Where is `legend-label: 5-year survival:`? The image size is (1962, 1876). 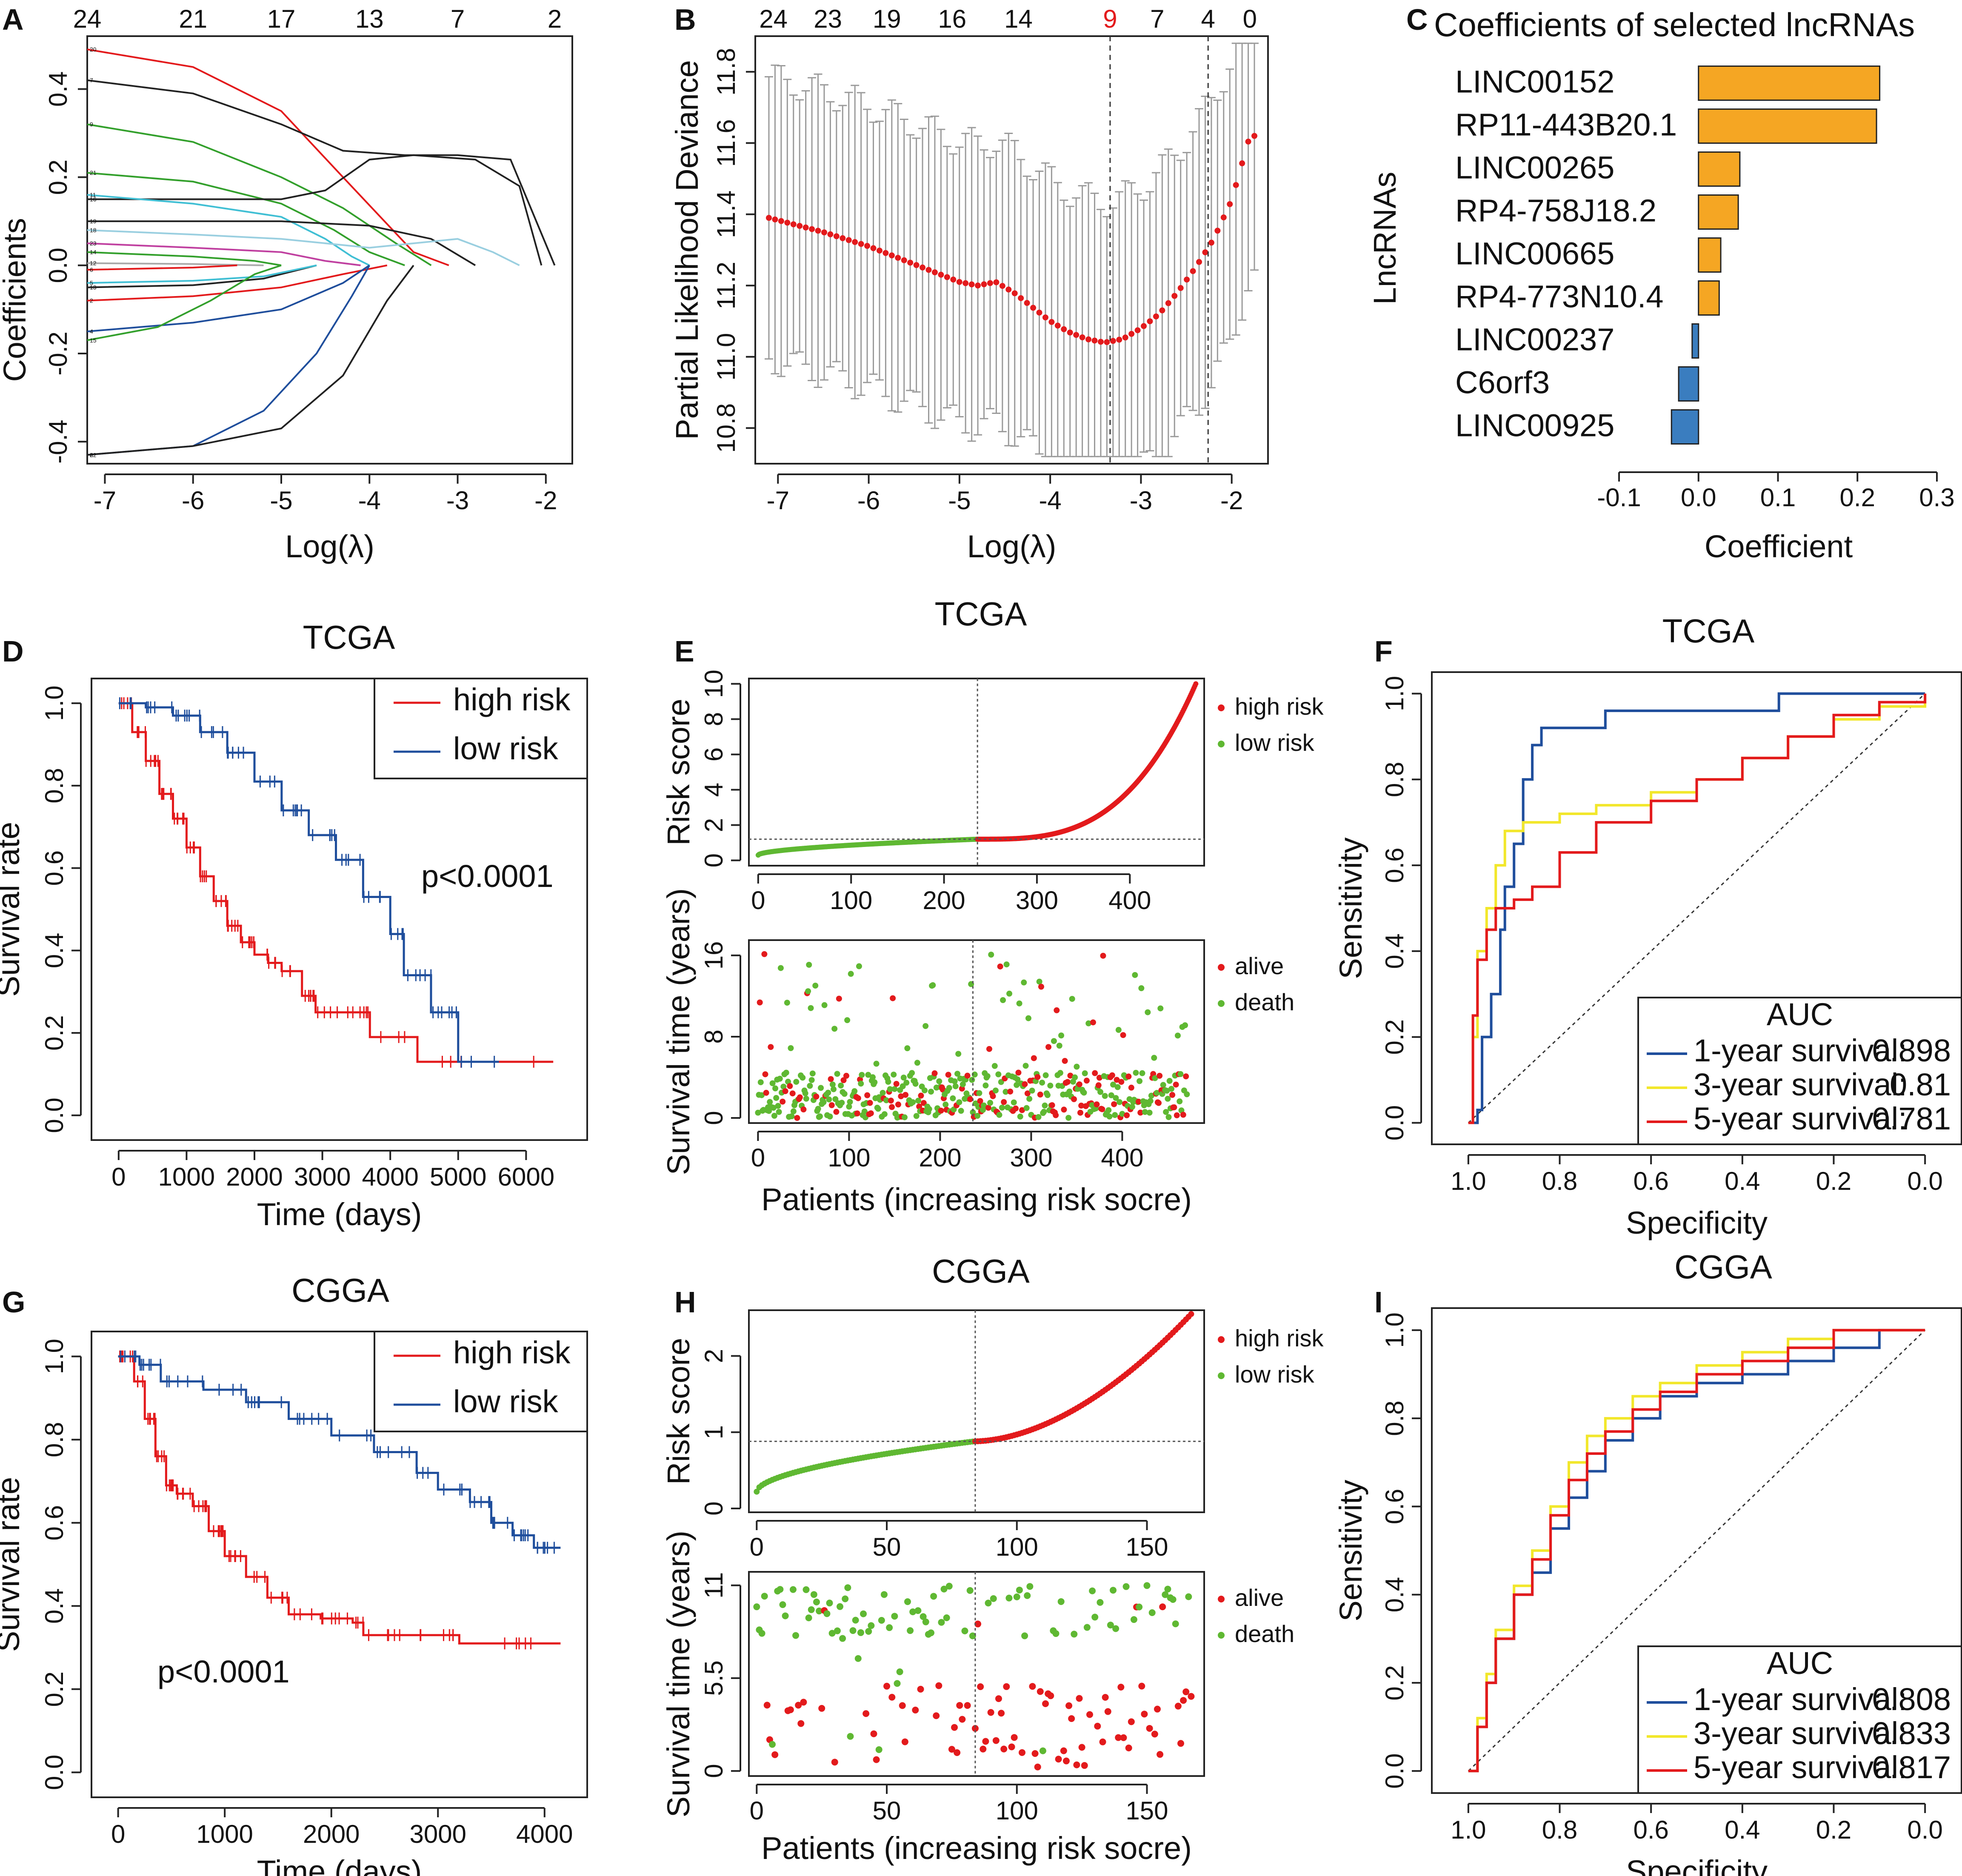
legend-label: 5-year survival: is located at coordinates (1800, 1767).